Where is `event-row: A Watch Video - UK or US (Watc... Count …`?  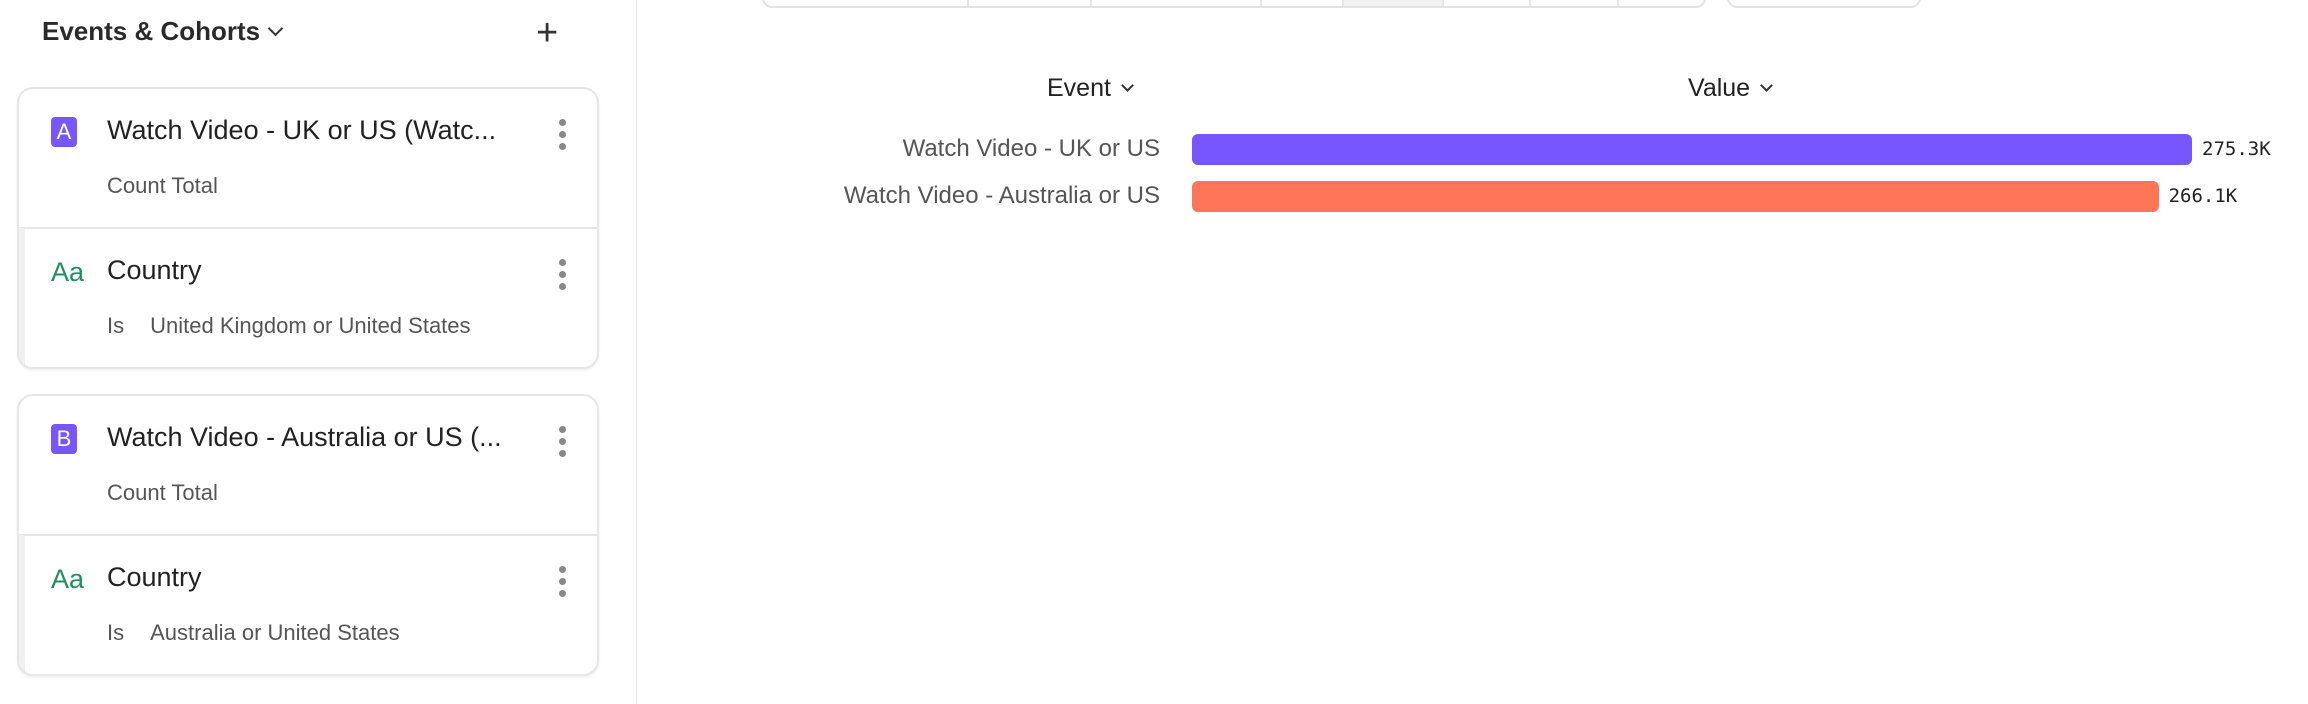 event-row: A Watch Video - UK or US (Watc... Count … is located at coordinates (308, 158).